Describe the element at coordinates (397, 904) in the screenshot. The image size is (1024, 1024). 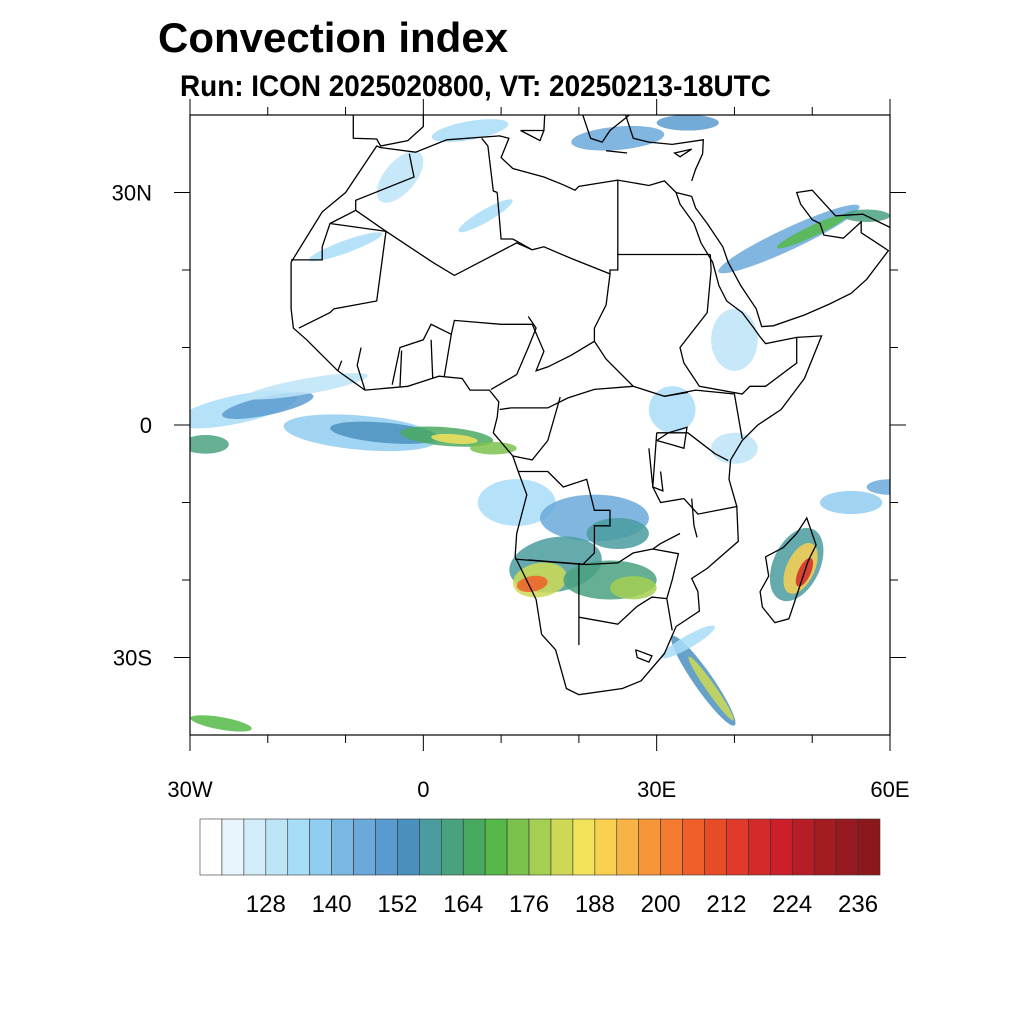
I see `colorbar-label: 152` at that location.